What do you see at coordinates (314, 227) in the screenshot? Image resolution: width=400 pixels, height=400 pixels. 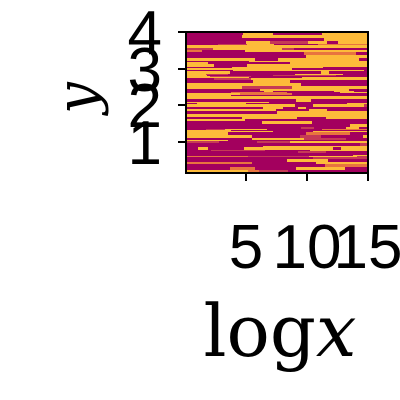 I see `x-axis: 5 10 15` at bounding box center [314, 227].